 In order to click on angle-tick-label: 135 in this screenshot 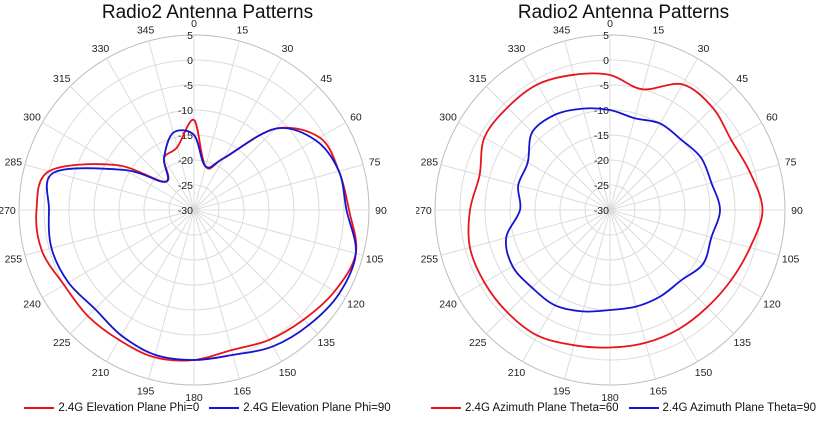, I will do `click(326, 343)`.